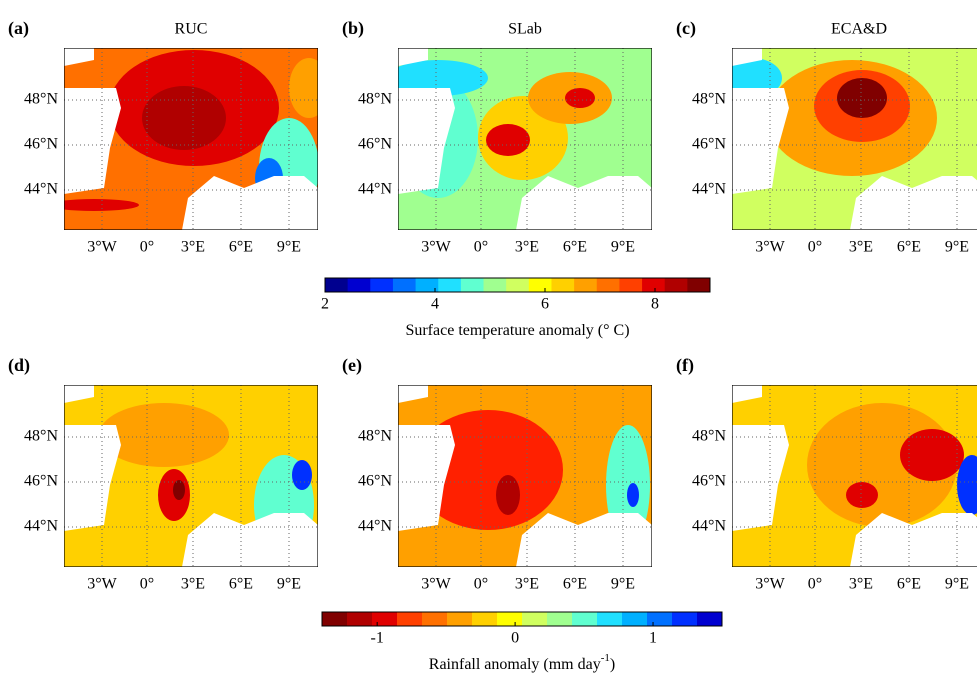 The width and height of the screenshot is (977, 681). I want to click on colorbar-label: Surface temperature anomaly (° C), so click(517, 330).